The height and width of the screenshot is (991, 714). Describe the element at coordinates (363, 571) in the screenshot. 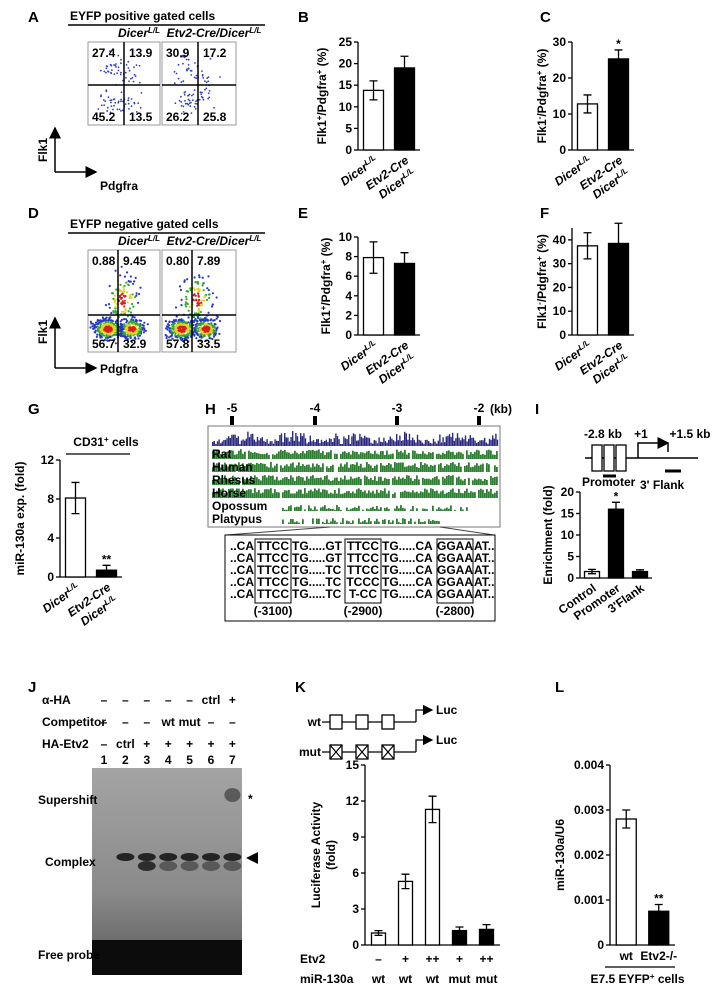

I see `motif-box` at that location.